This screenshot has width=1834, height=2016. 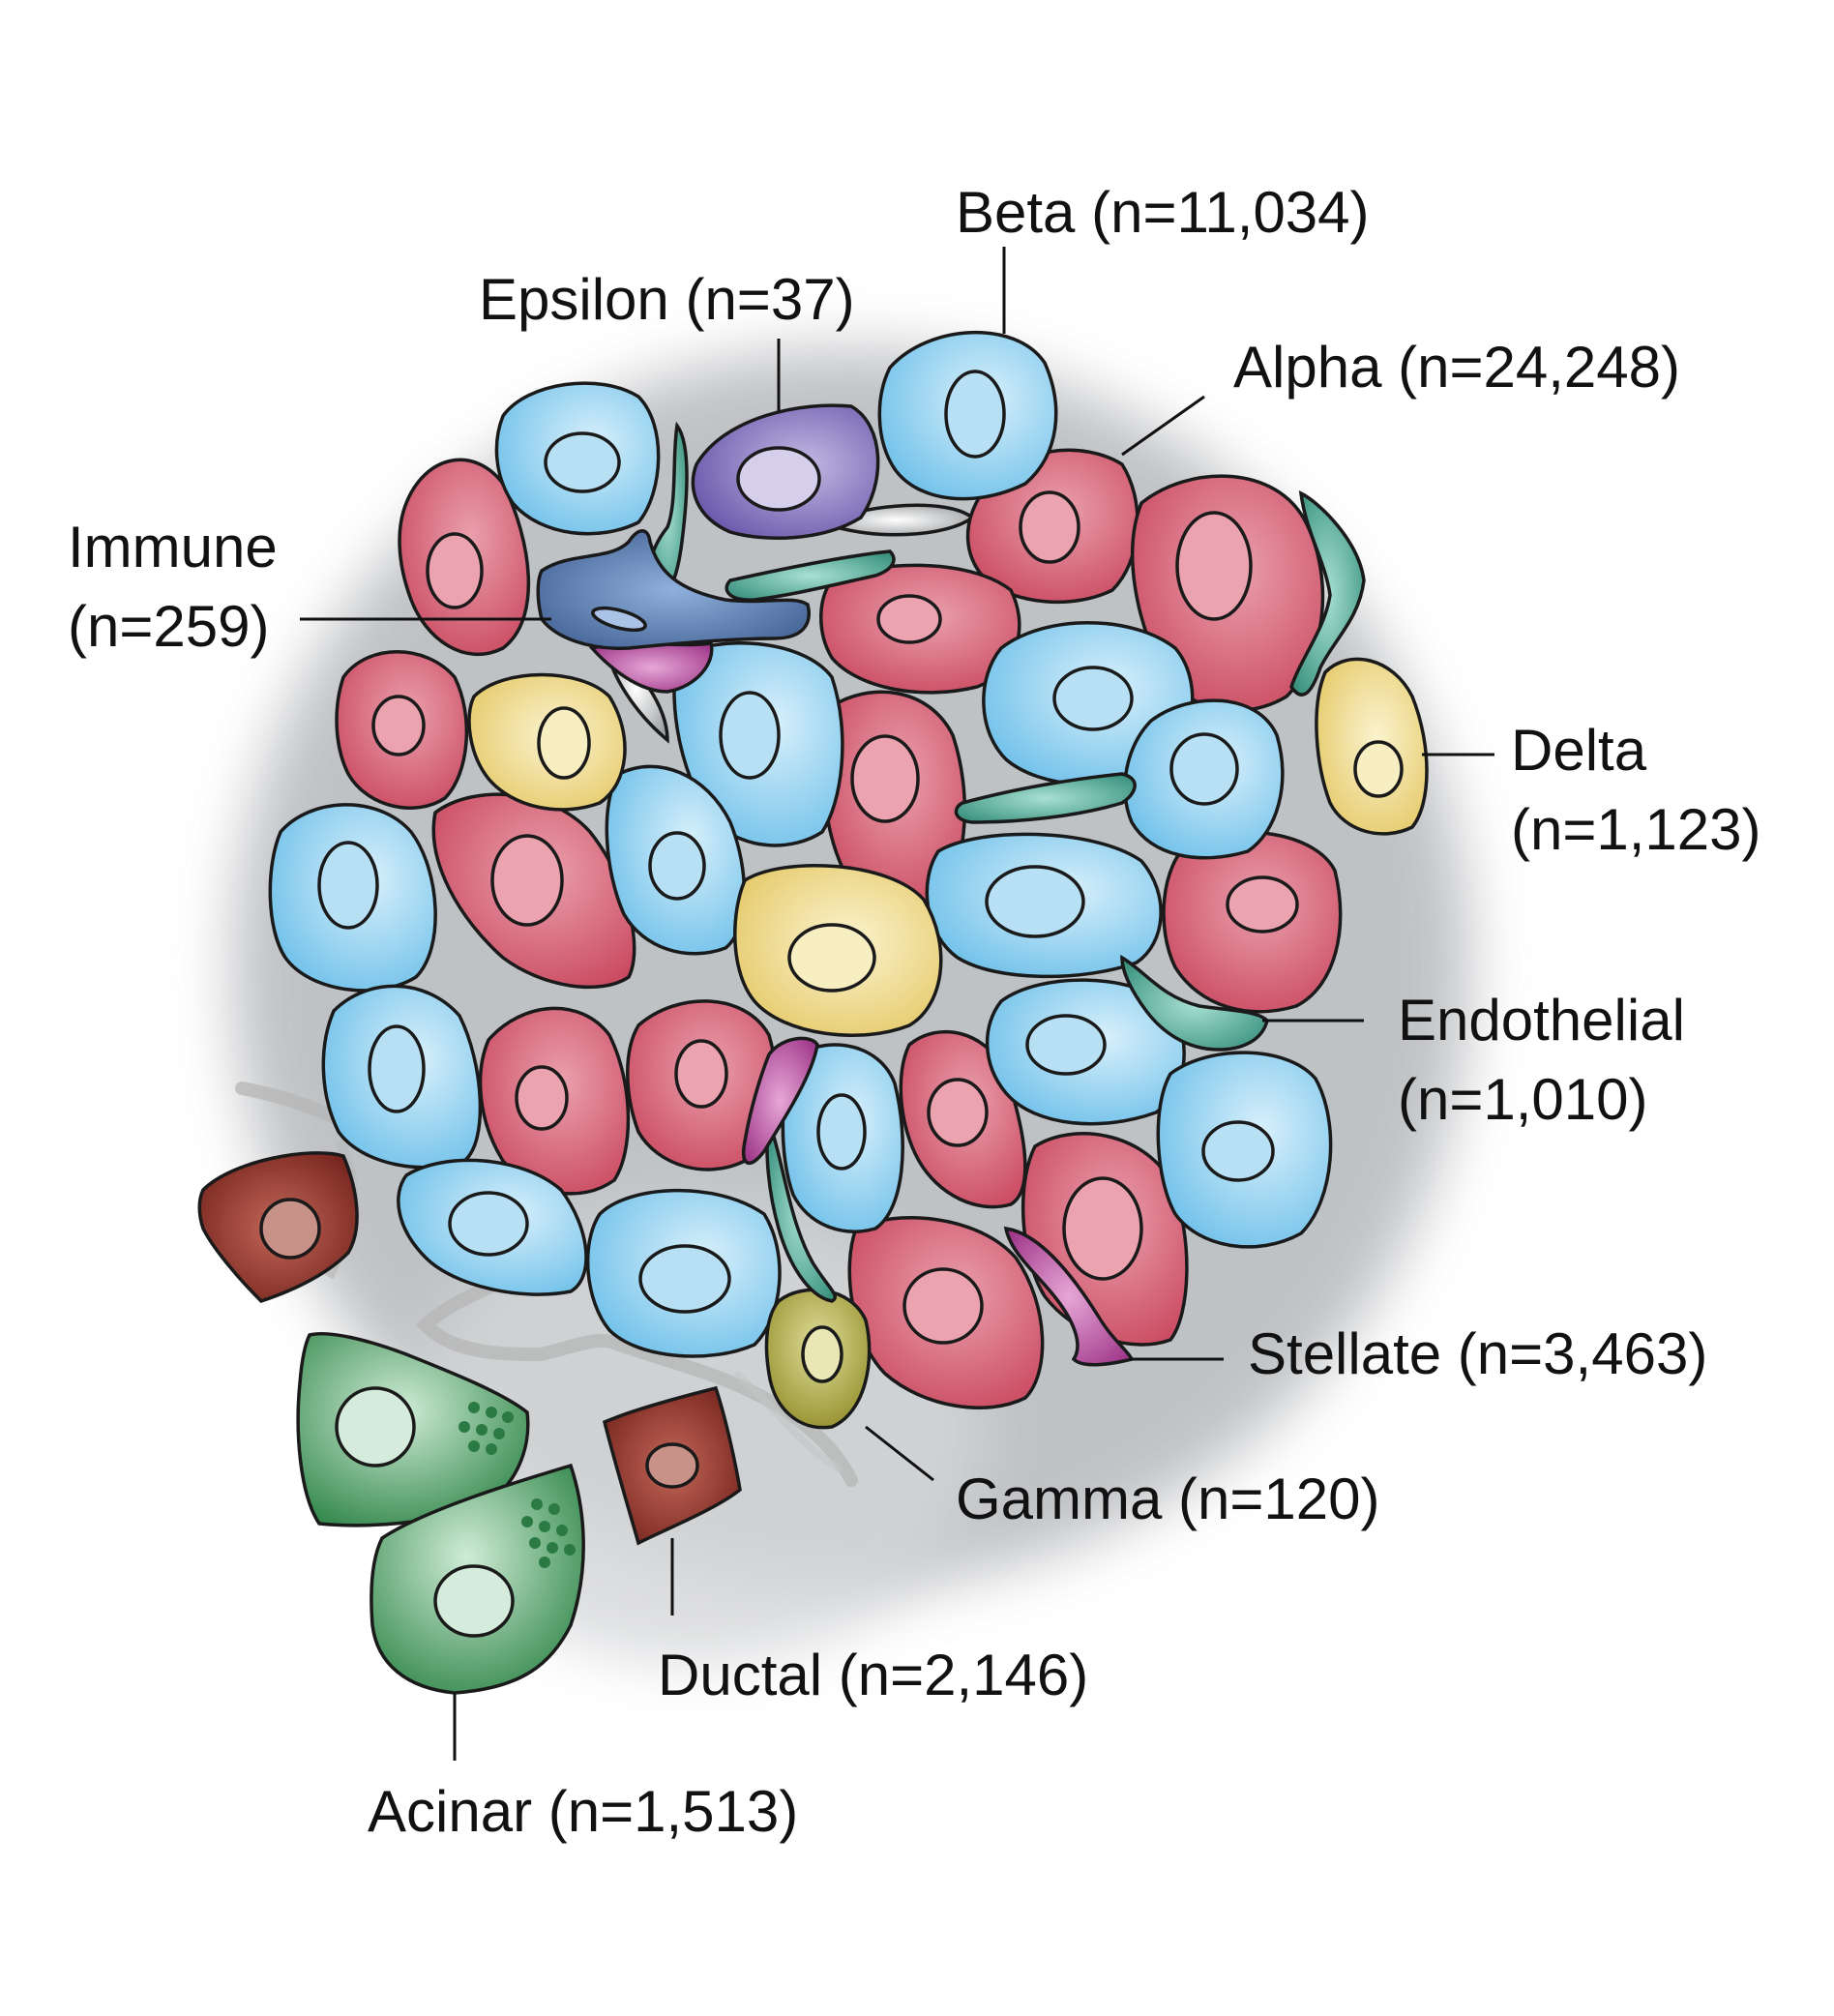 What do you see at coordinates (168, 626) in the screenshot?
I see `label-immune-line2: (n=259)` at bounding box center [168, 626].